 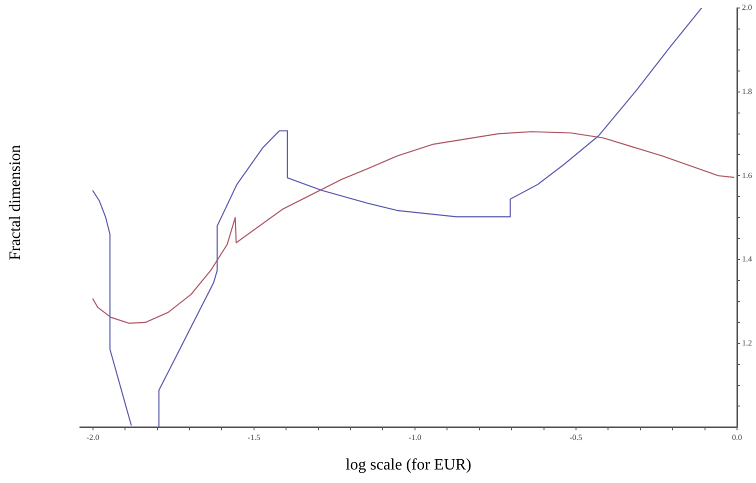 I want to click on y-tick-label: 1.8, so click(x=747, y=91).